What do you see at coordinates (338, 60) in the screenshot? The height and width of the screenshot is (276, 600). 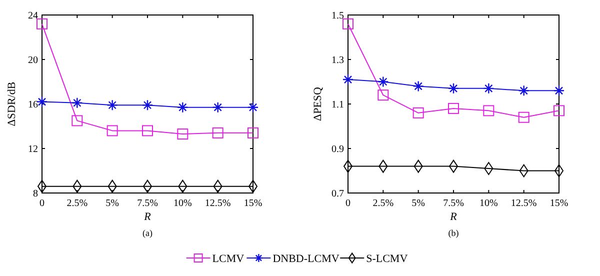 I see `y-tick-label: 1.3` at bounding box center [338, 60].